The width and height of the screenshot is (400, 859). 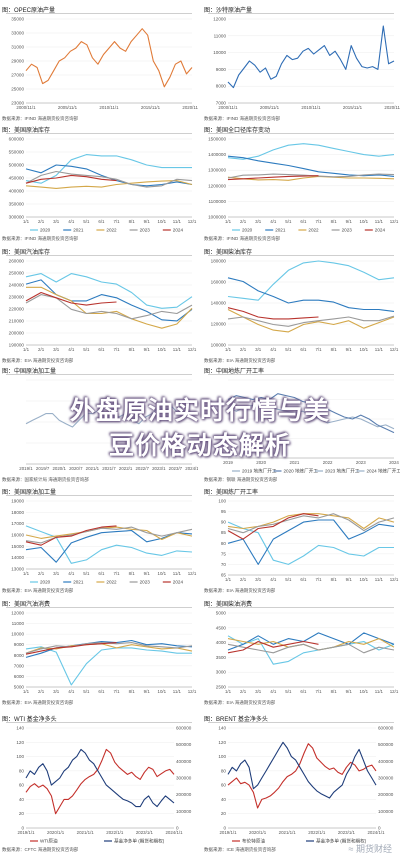 What do you see at coordinates (17, 613) in the screenshot?
I see `y-tick-label: 12000` at bounding box center [17, 613].